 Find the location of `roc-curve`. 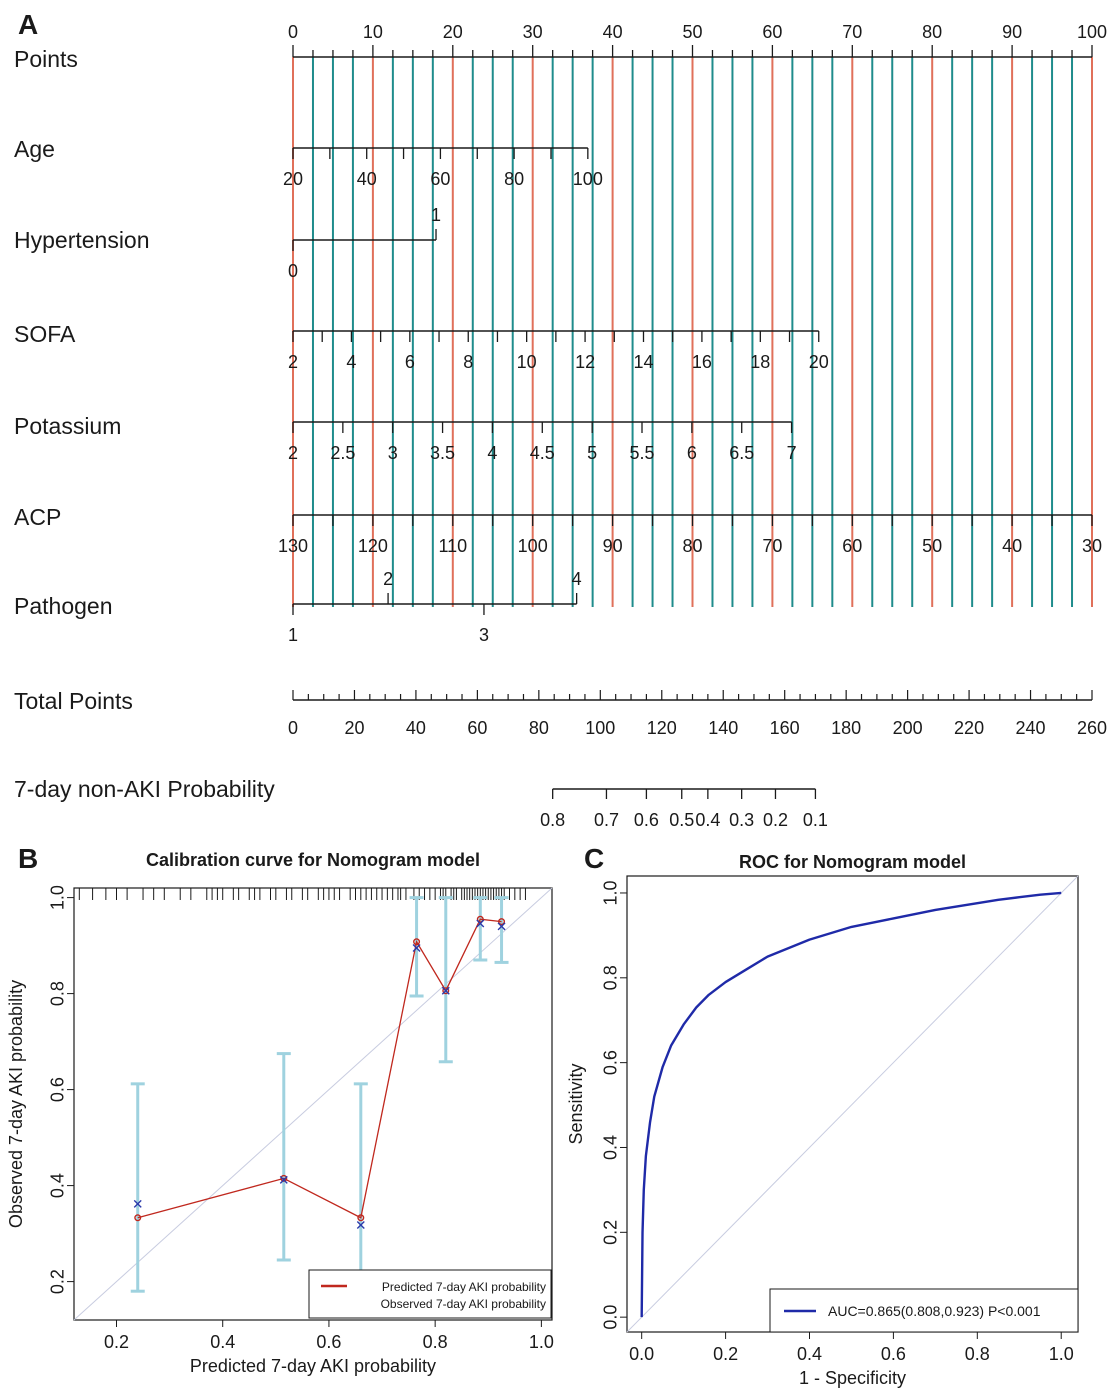

roc-curve is located at coordinates (851, 1104).